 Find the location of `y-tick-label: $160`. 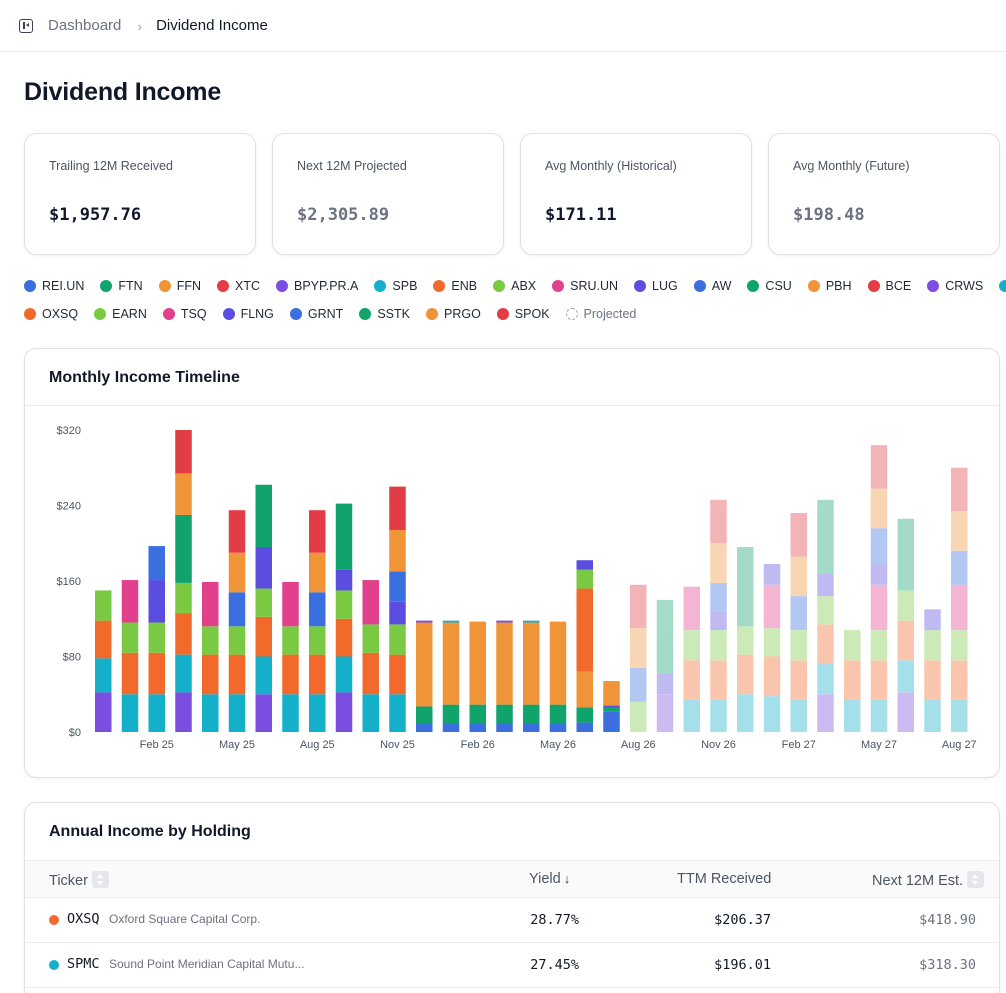

y-tick-label: $160 is located at coordinates (69, 582).